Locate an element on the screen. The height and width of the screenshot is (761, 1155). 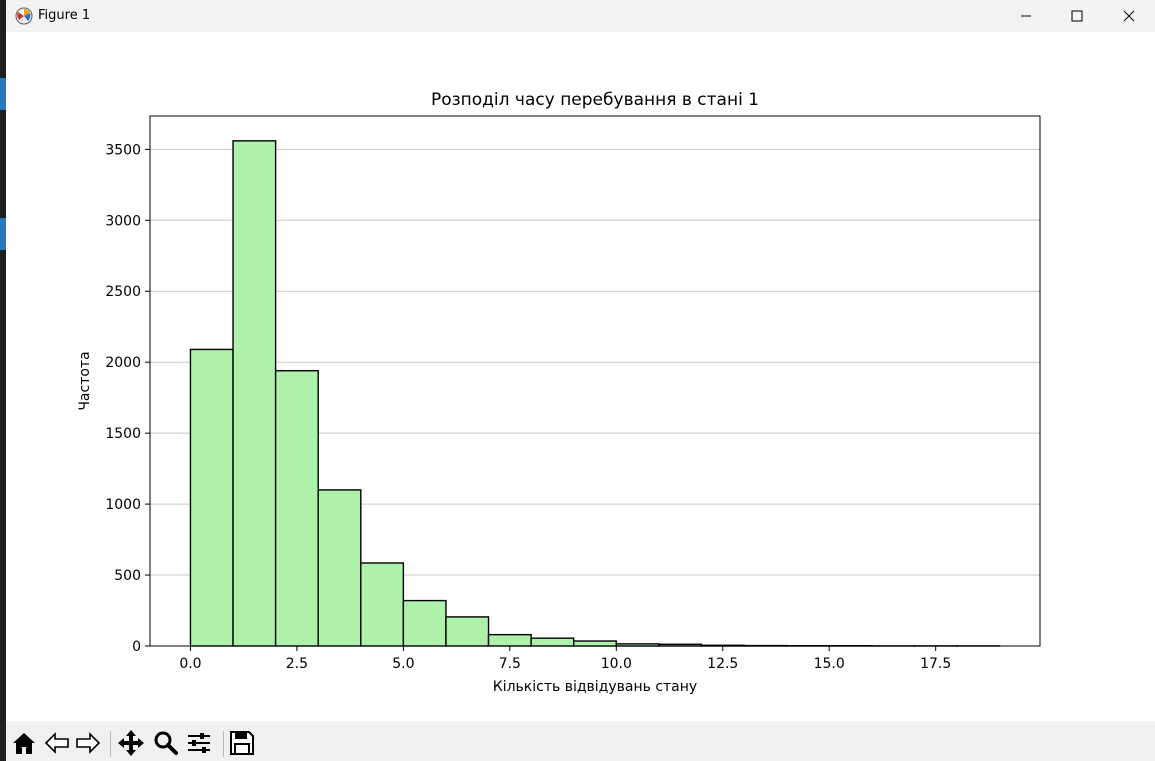
title-bar: Figure 1 is located at coordinates (580, 16).